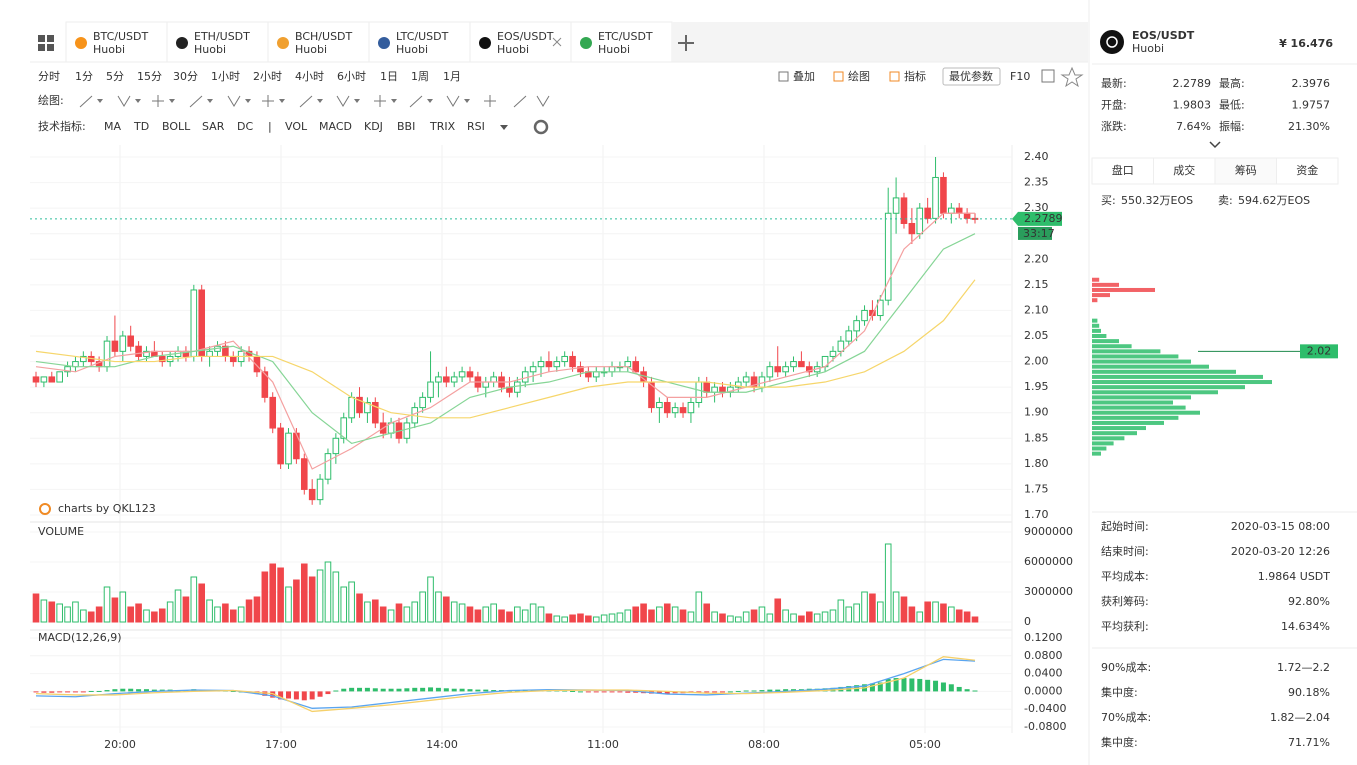  I want to click on panel-tab-label: 资金, so click(1307, 170).